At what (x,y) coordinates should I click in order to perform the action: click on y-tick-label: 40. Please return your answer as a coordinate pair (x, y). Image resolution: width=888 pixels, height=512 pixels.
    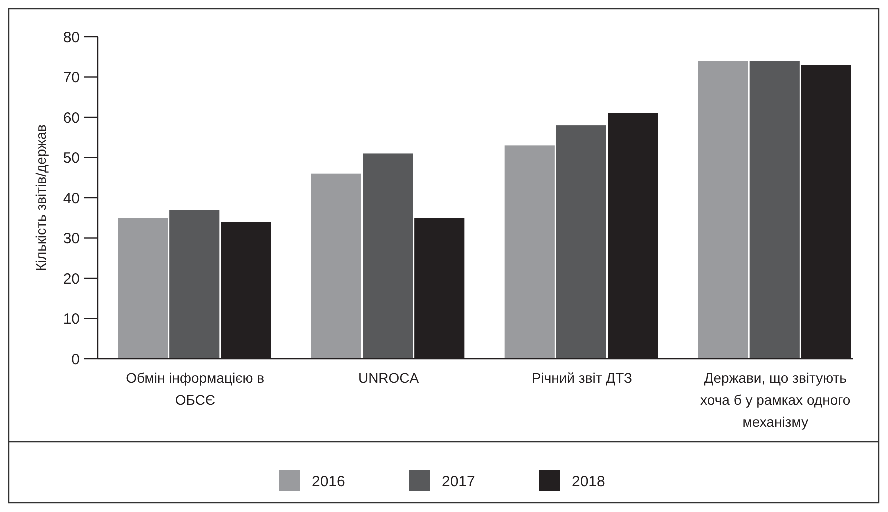
    Looking at the image, I should click on (71, 199).